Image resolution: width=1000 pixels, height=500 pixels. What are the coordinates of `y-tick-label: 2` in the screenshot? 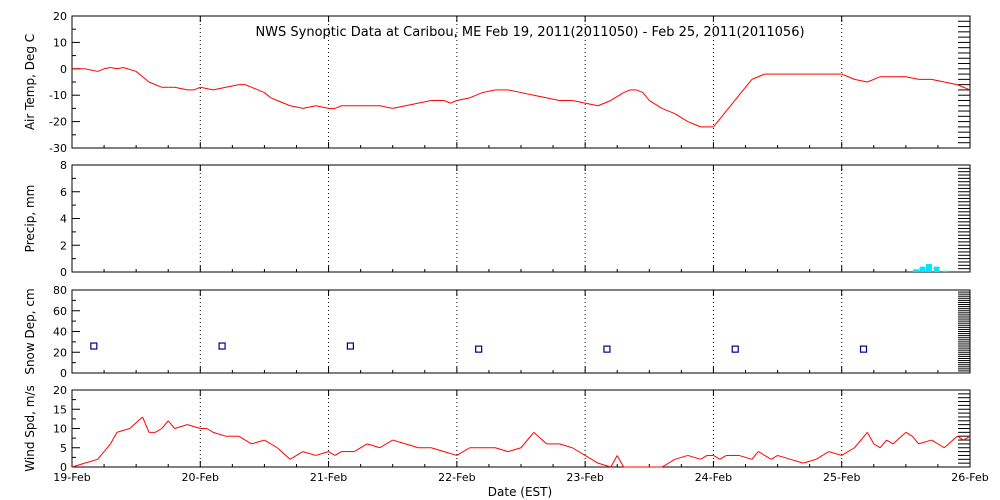 It's located at (63, 245).